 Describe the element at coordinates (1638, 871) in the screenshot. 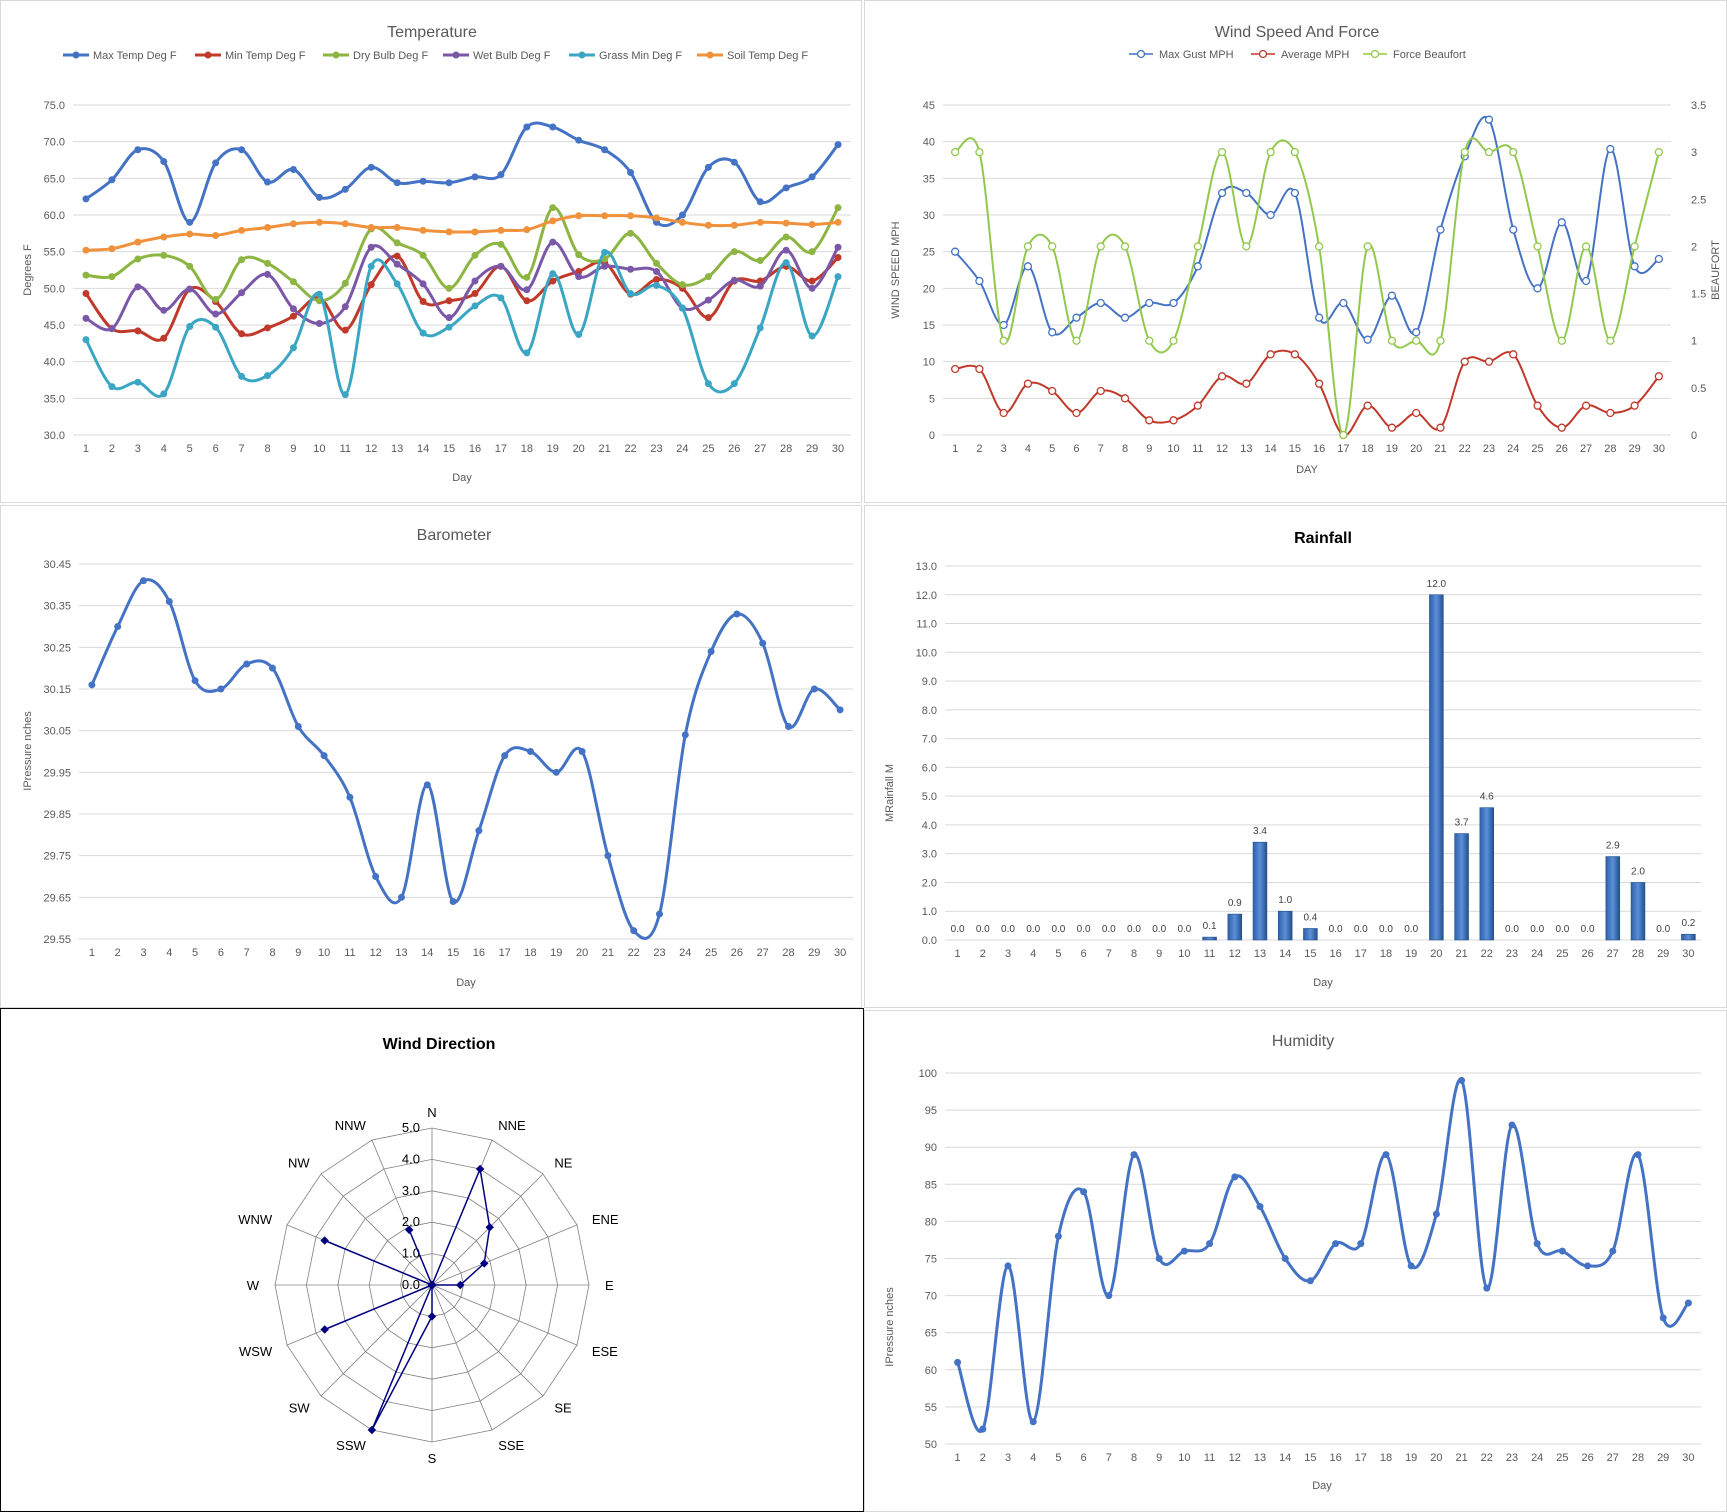

I see `bar-data-label: 2.0` at that location.